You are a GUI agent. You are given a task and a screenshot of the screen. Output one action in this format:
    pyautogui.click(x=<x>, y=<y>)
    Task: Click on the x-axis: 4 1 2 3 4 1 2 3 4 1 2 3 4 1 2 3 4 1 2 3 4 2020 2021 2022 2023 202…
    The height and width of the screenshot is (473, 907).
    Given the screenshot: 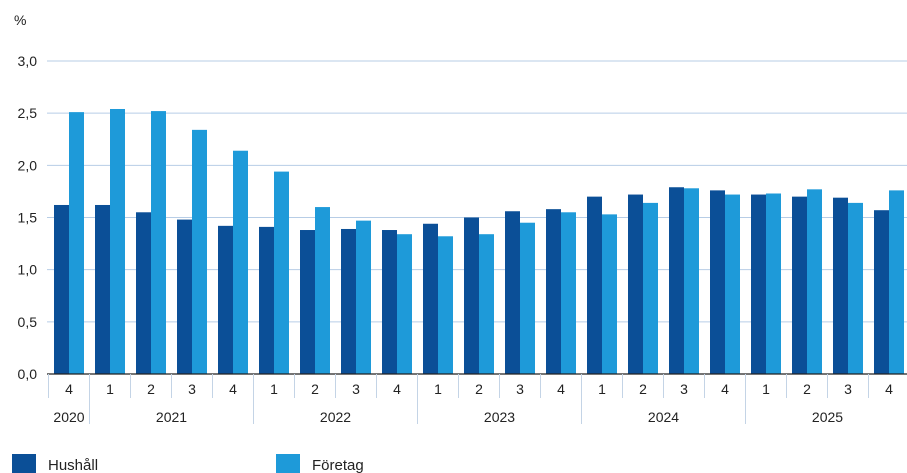 What is the action you would take?
    pyautogui.click(x=477, y=399)
    